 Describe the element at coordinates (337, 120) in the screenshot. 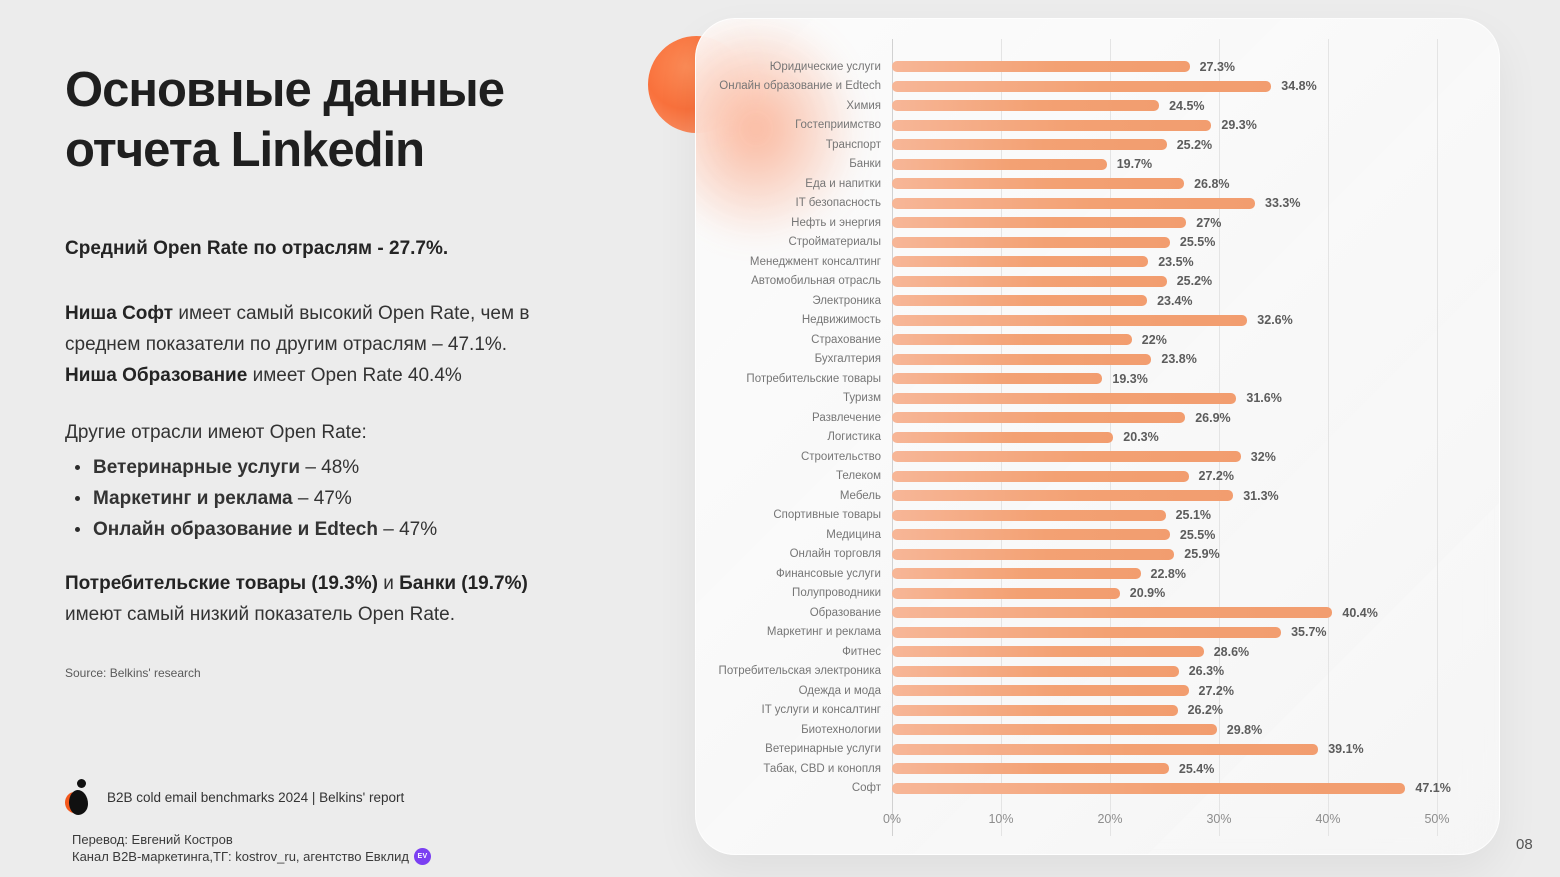

I see `page-title: Основные данные отчета Linkedin` at that location.